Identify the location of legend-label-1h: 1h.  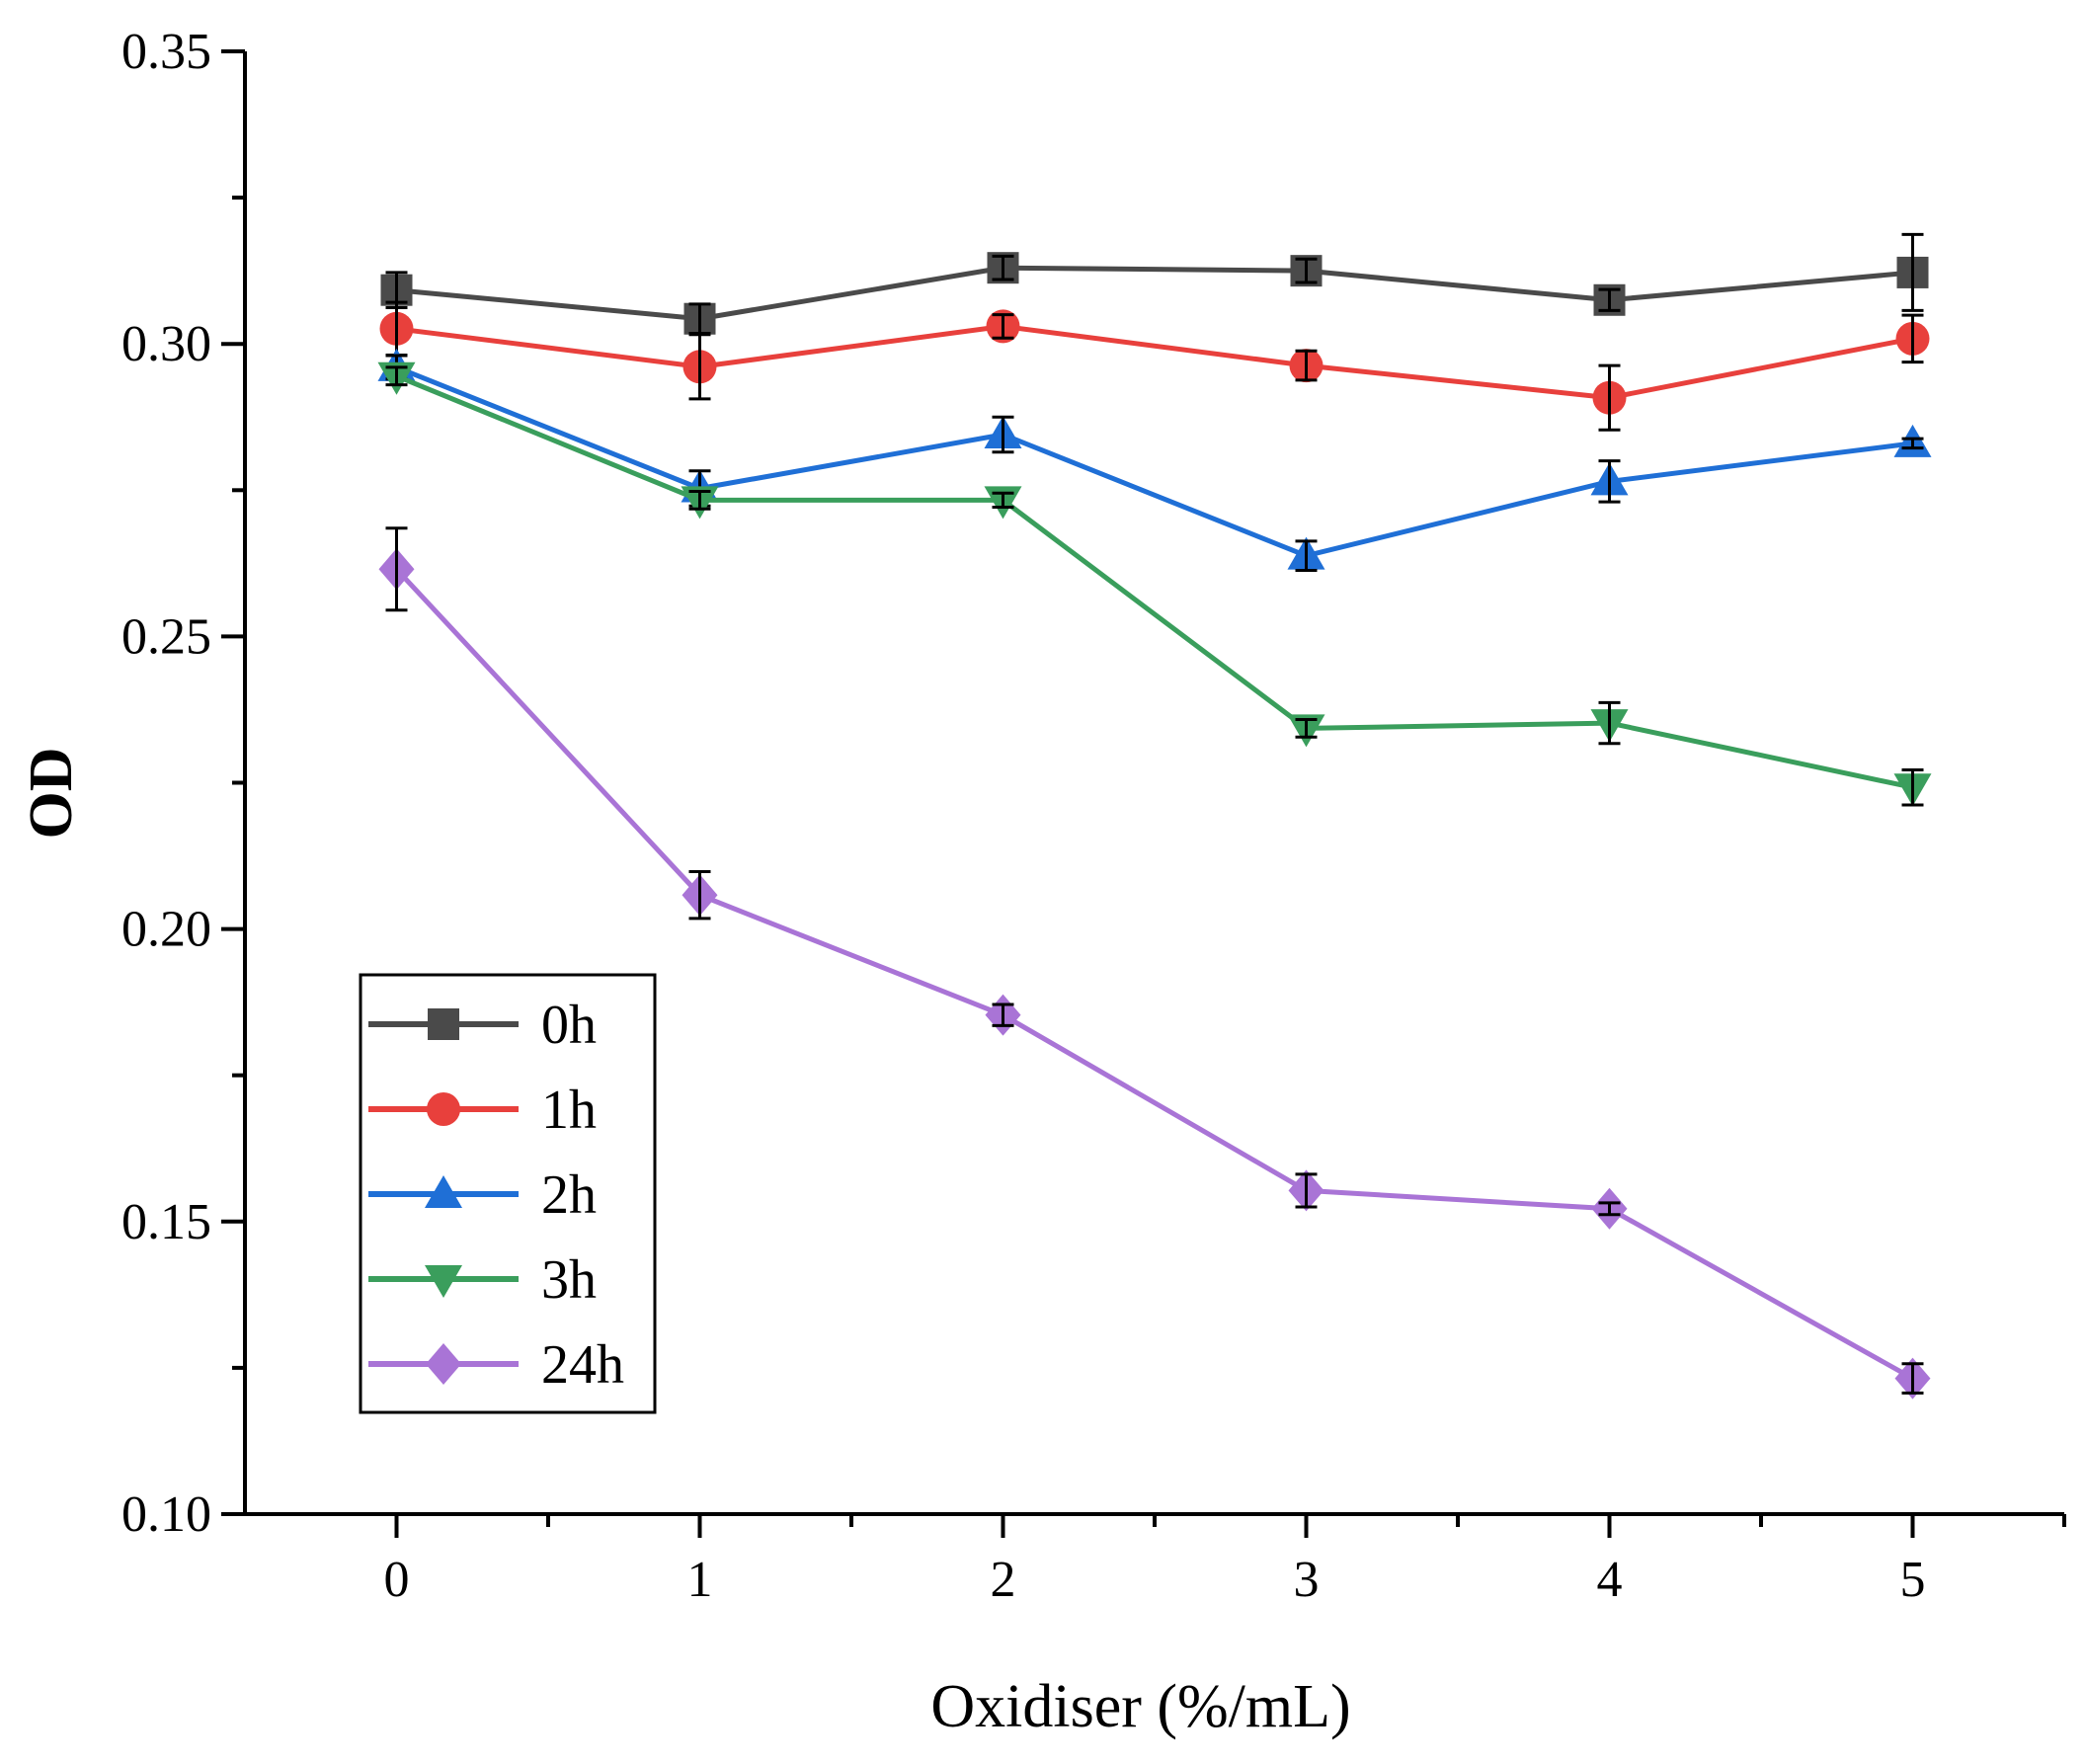
(569, 1110).